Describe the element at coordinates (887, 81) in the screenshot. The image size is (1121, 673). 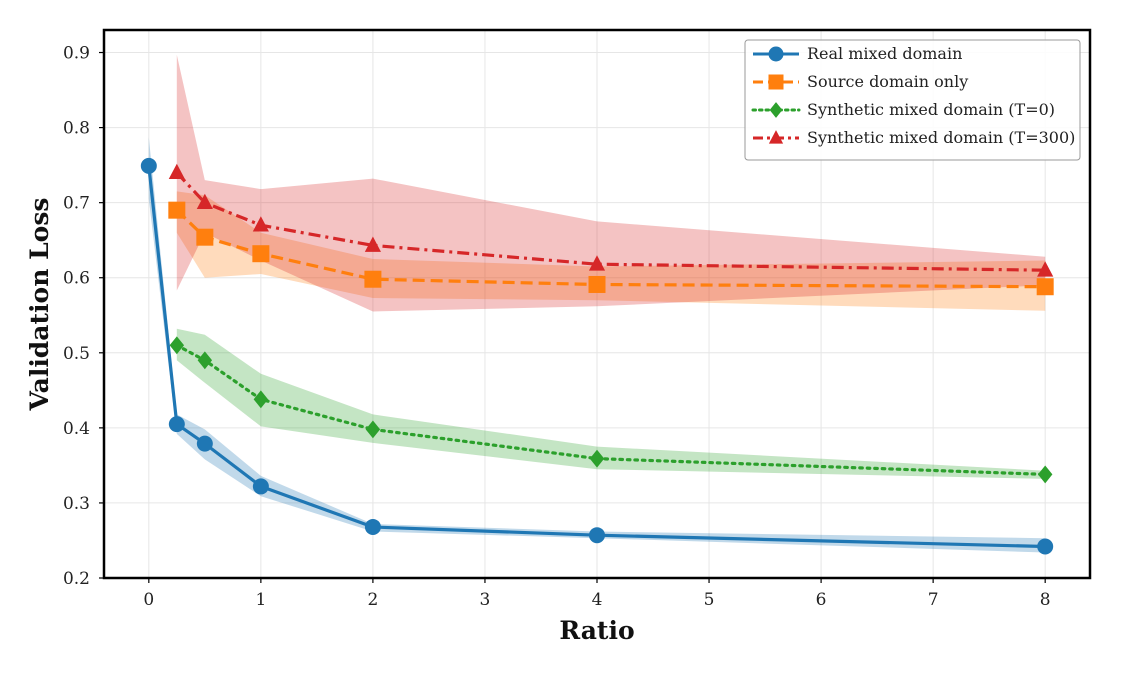
I see `legend-label-source-domain-only: Source domain only` at that location.